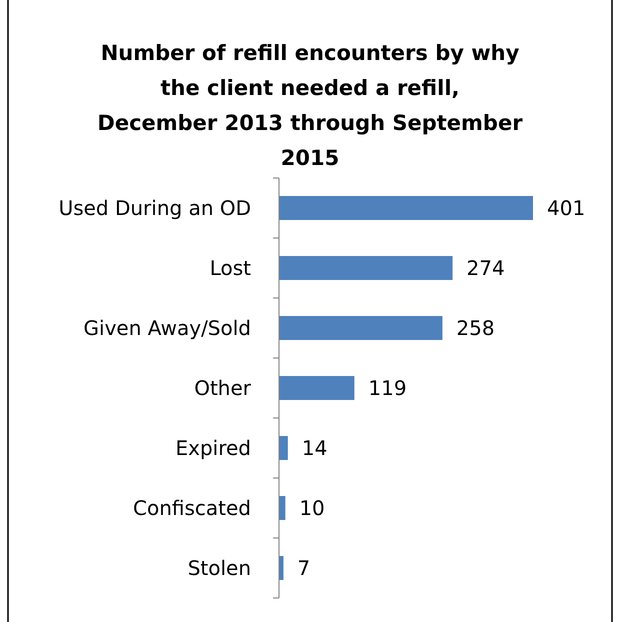  Describe the element at coordinates (387, 388) in the screenshot. I see `data-label: 119` at that location.